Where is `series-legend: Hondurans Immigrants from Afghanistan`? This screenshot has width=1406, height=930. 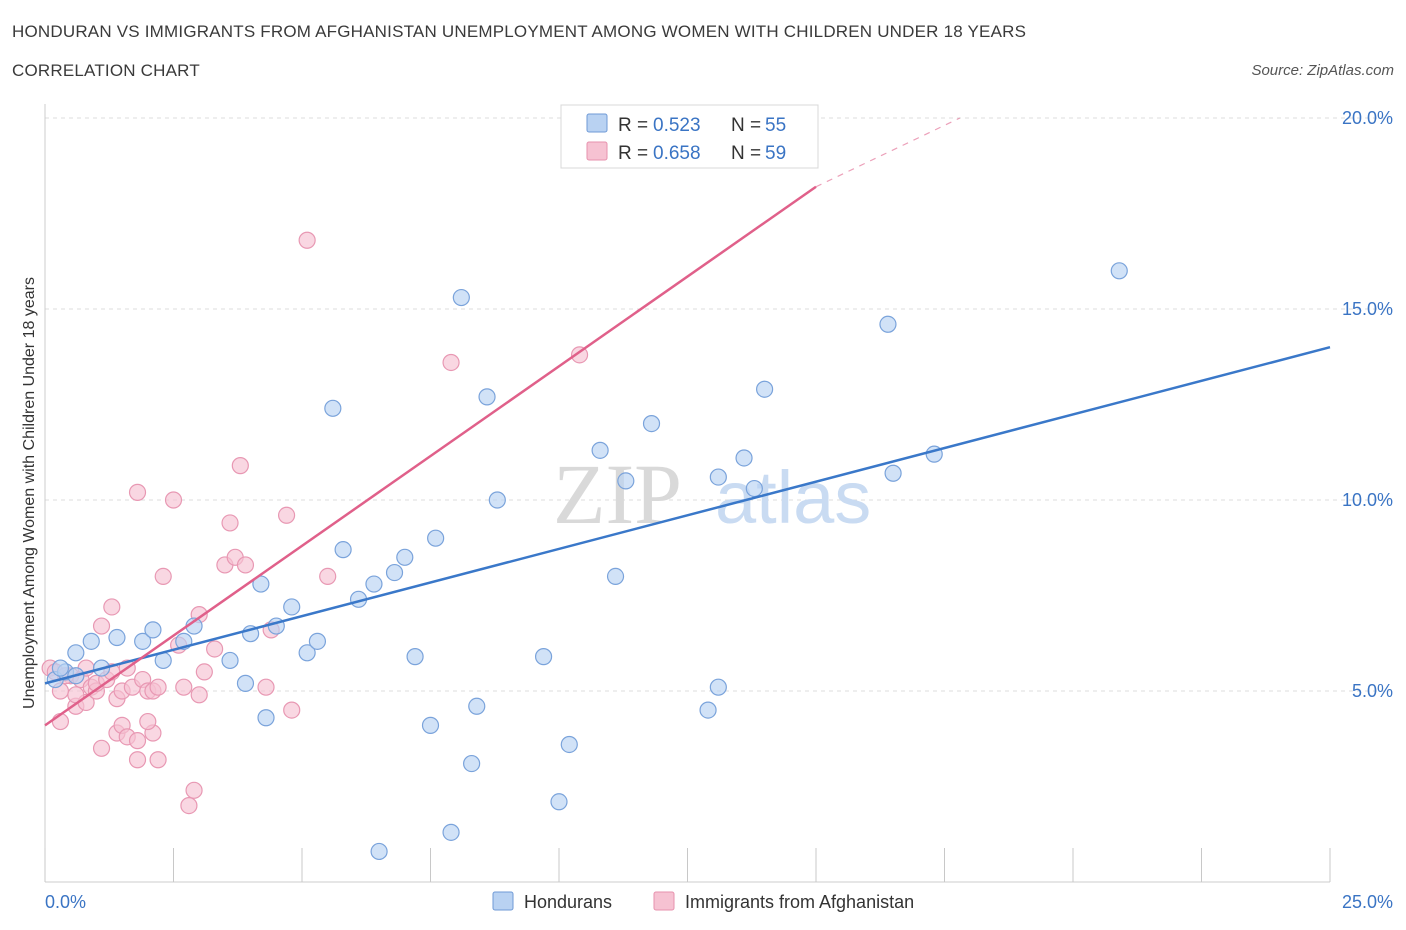 series-legend: Hondurans Immigrants from Afghanistan is located at coordinates (703, 901).